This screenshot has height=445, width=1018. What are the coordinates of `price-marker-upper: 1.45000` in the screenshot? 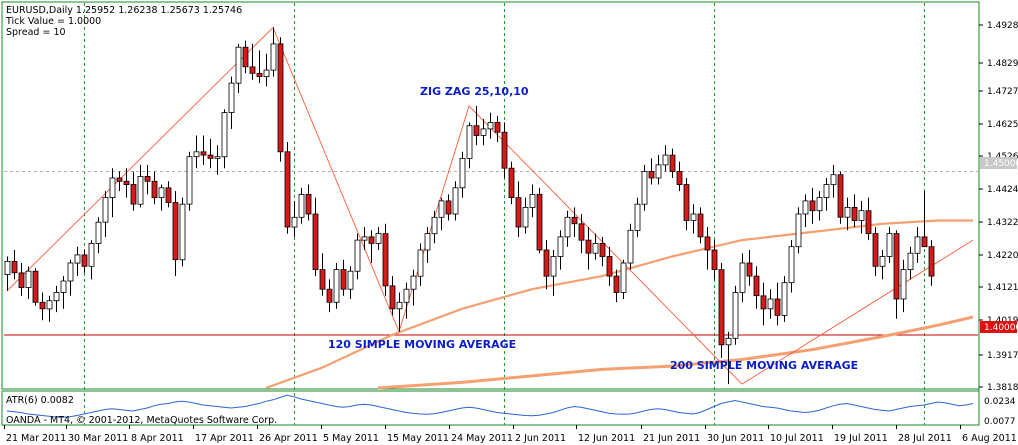 It's located at (999, 163).